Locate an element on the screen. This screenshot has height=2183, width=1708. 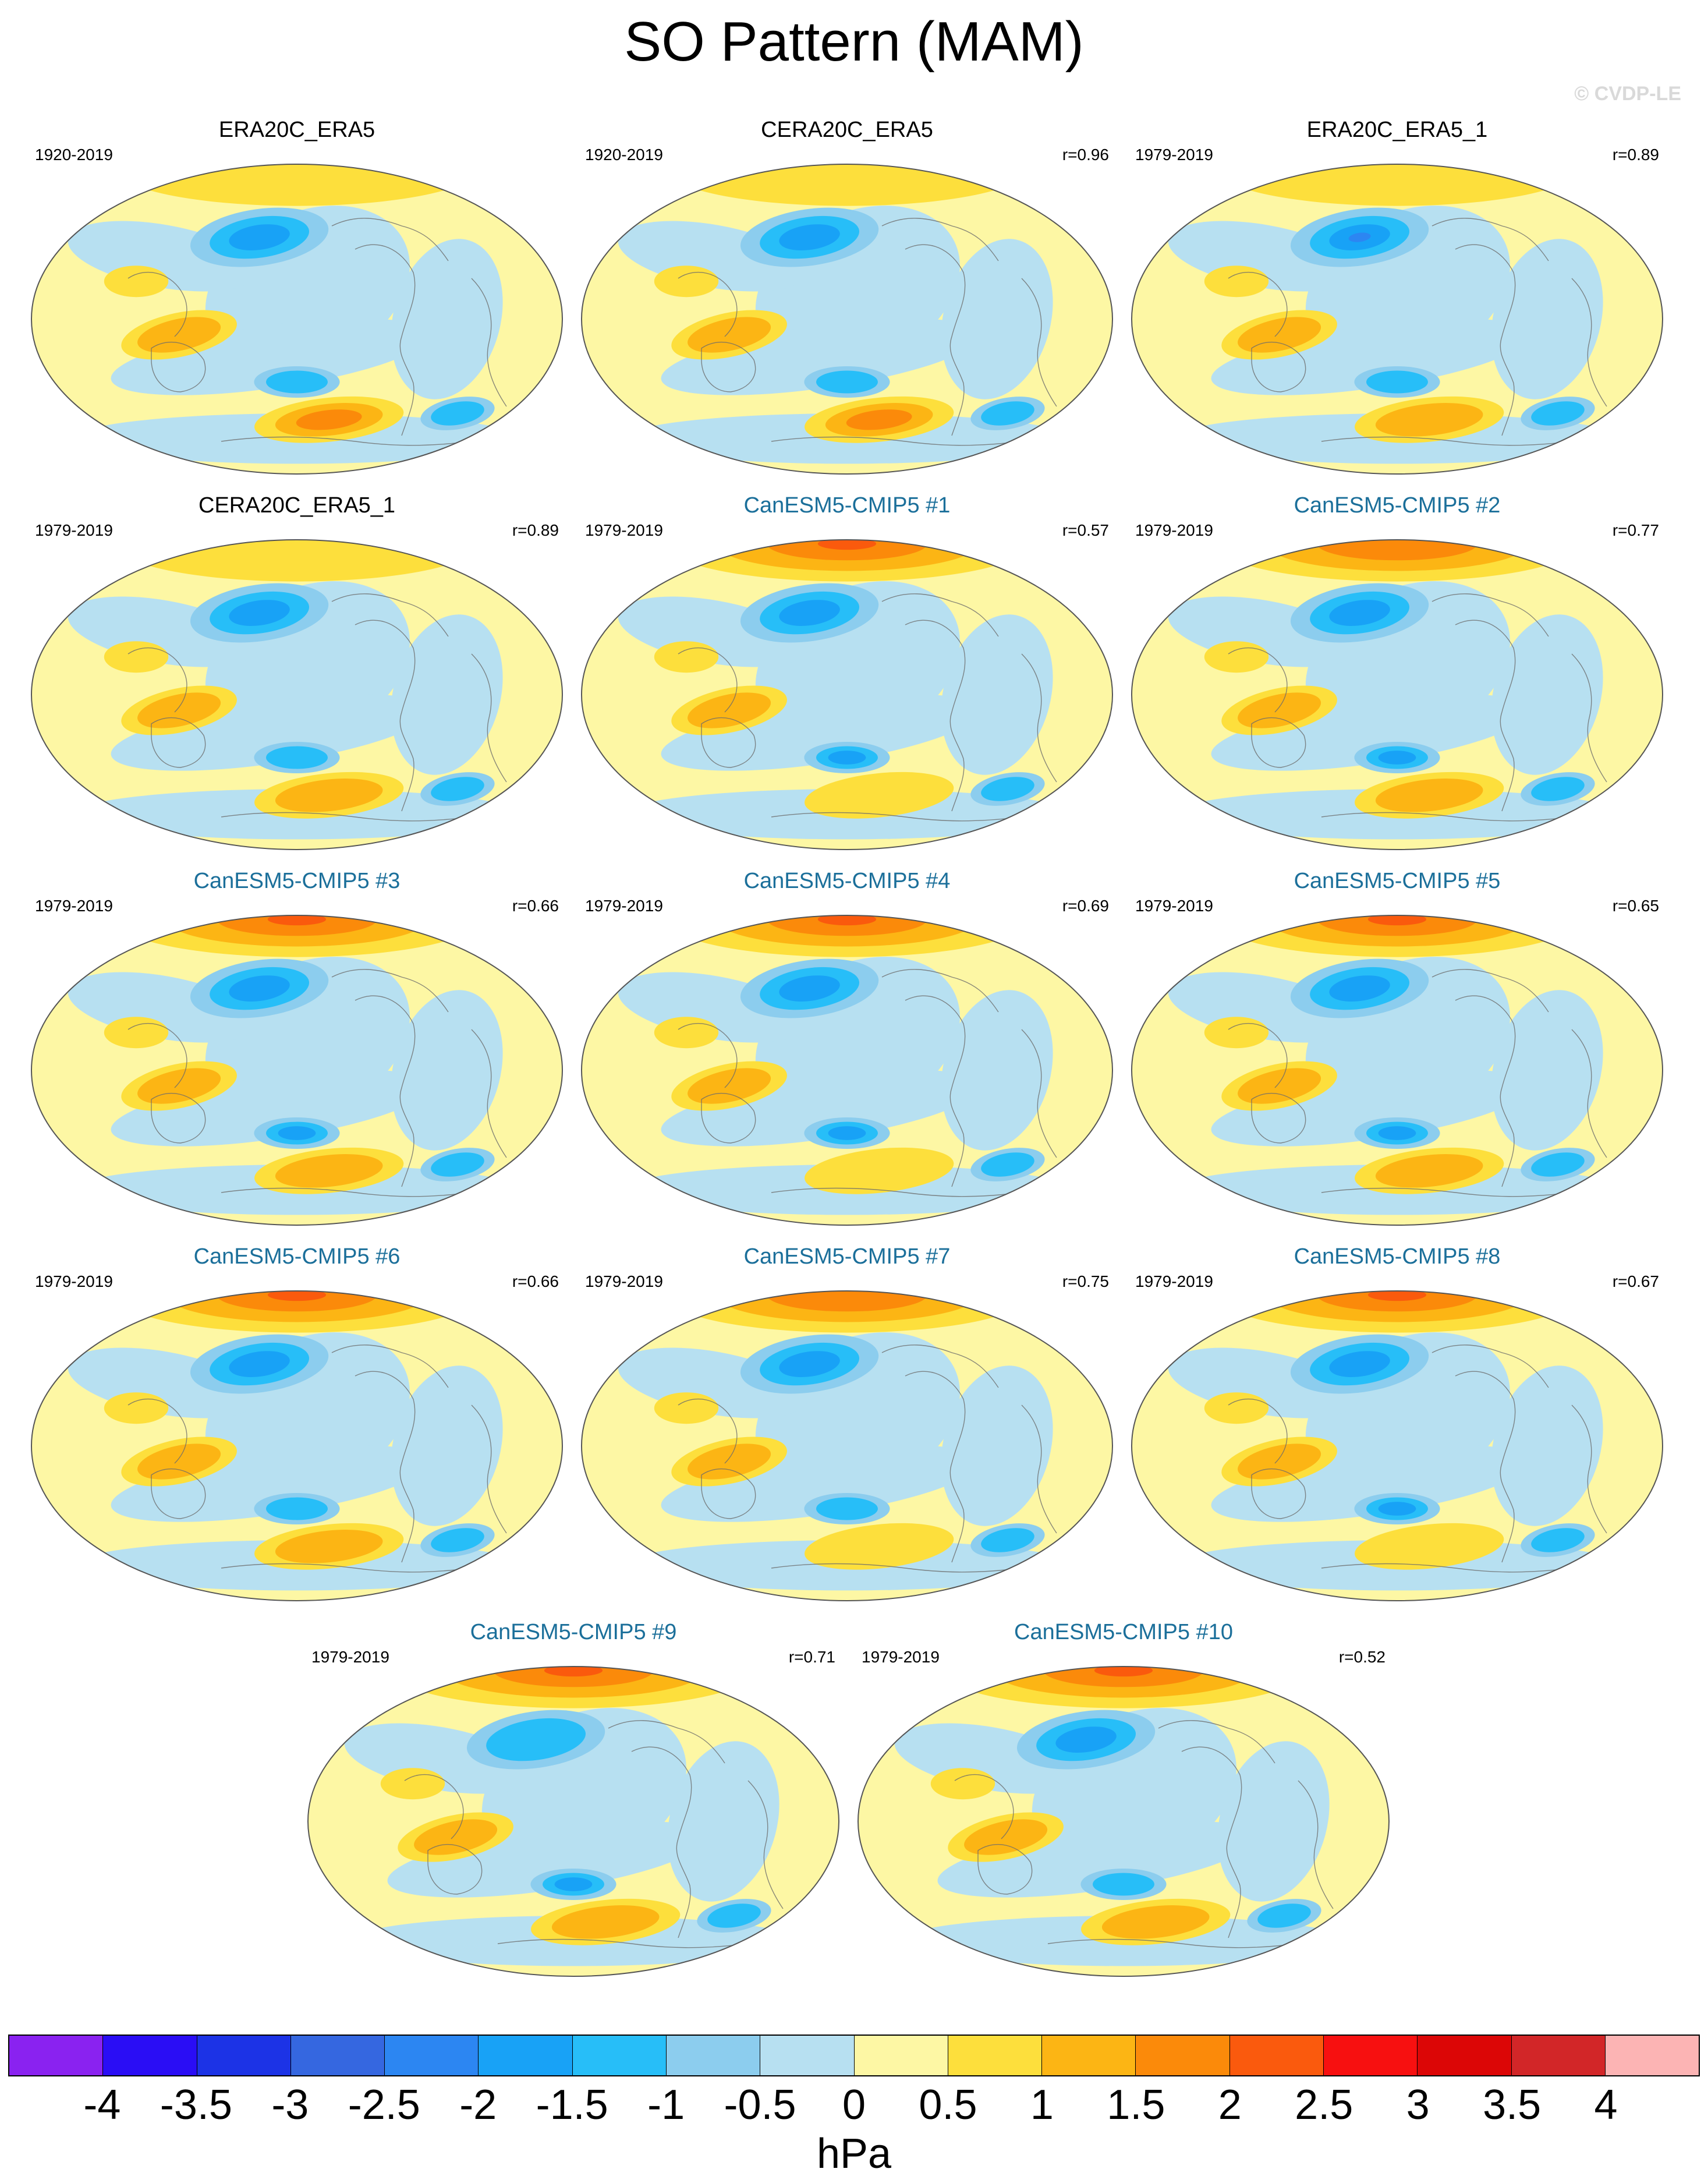
map-panel: CanESM5-CMIP5 #6 1979-2019 r=0.66 is located at coordinates (296, 1423).